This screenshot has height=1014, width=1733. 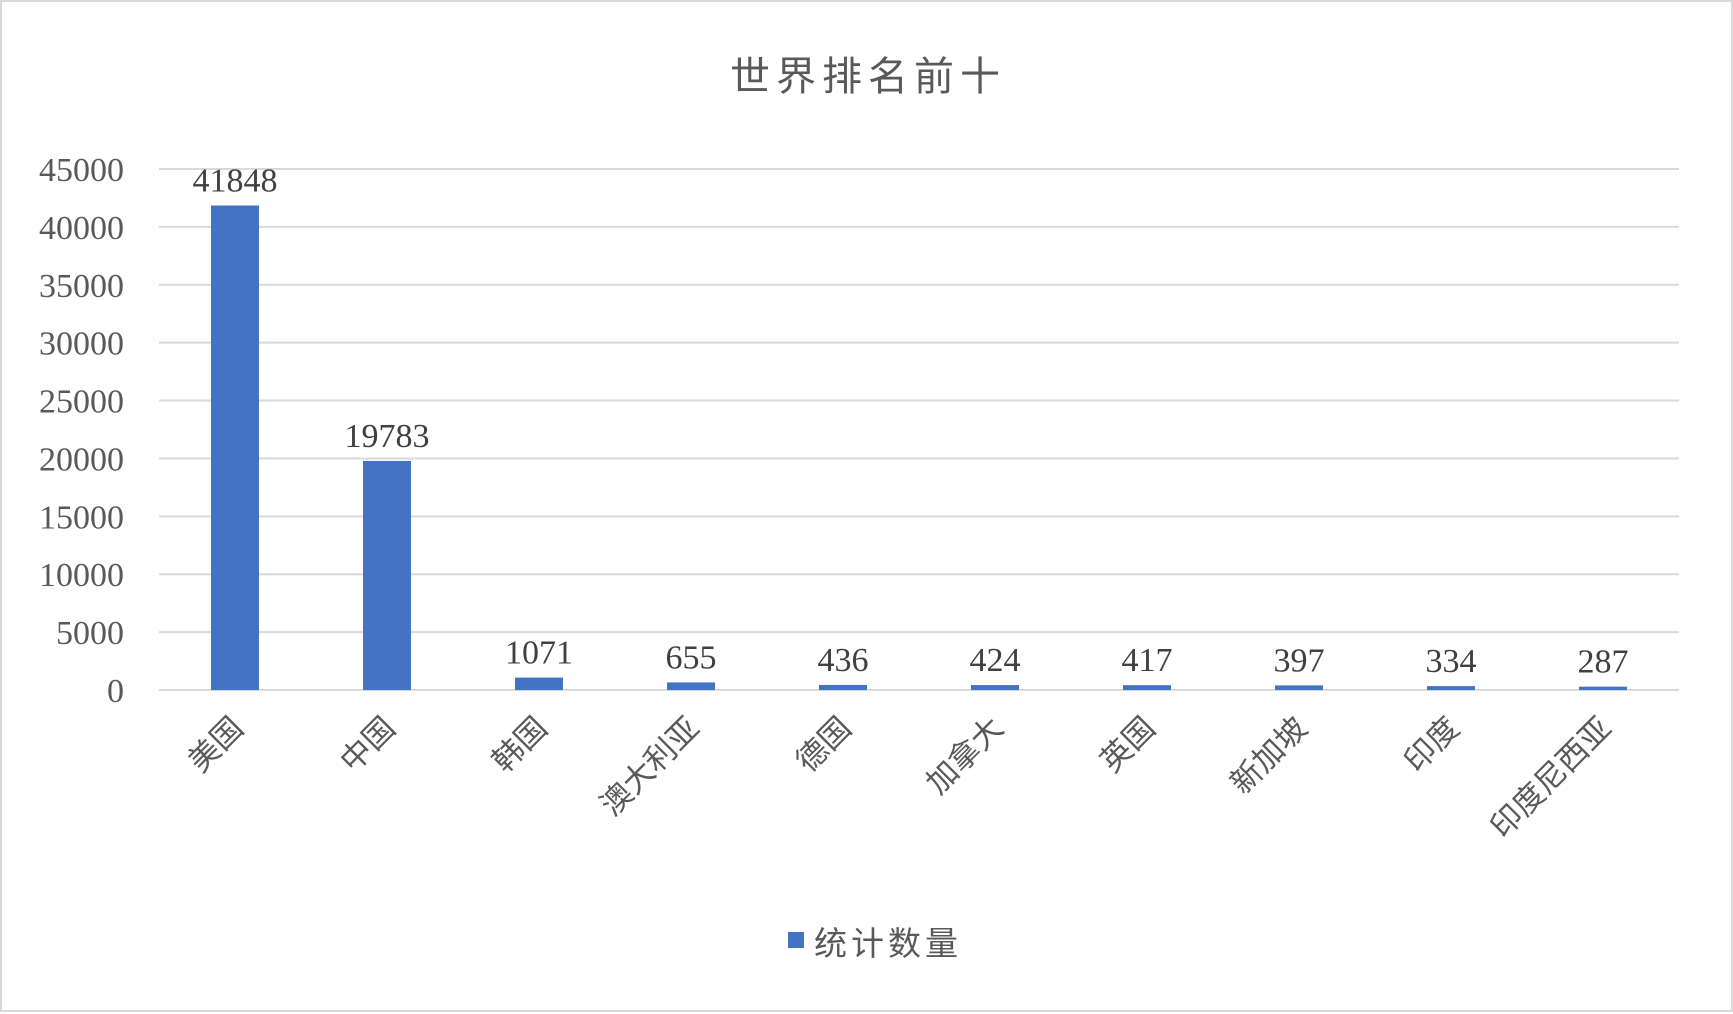 I want to click on x-category-label: 新加坡, so click(x=1268, y=755).